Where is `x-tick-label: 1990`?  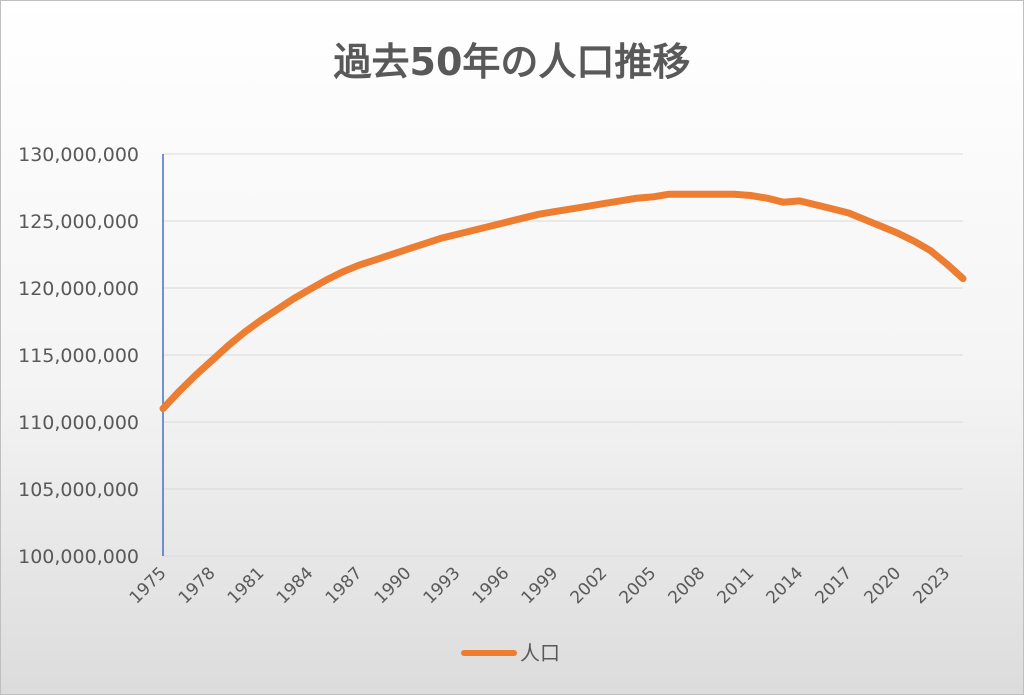 x-tick-label: 1990 is located at coordinates (393, 585).